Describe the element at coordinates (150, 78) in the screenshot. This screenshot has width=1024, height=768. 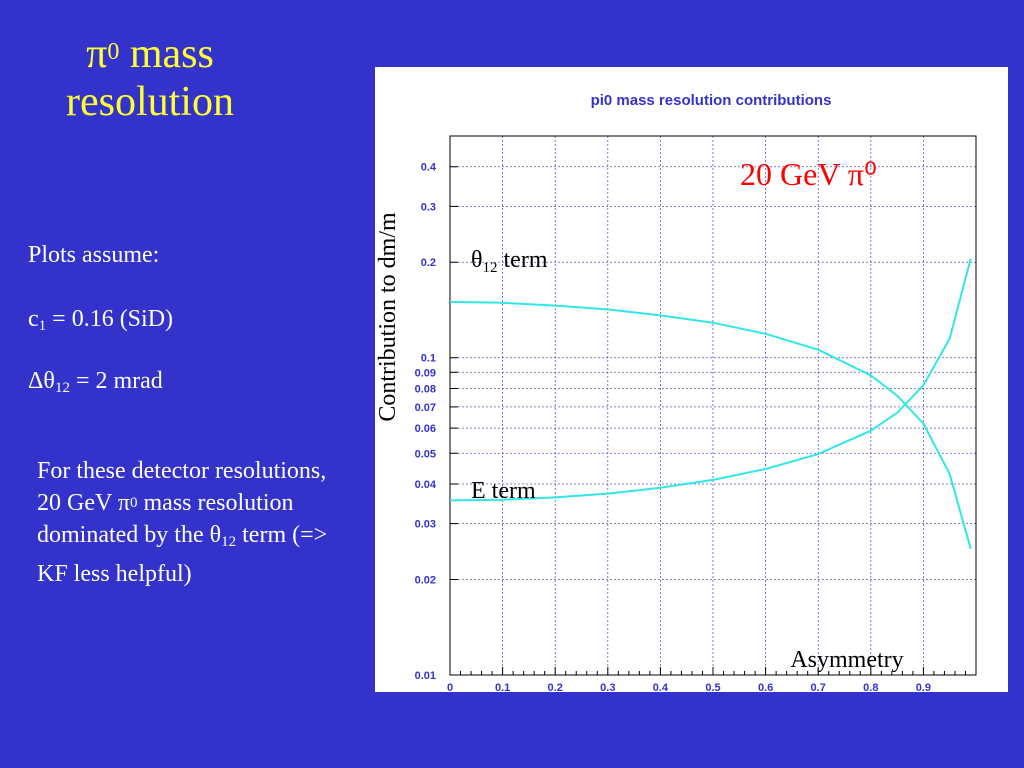
I see `slide-title: π0 mass resolution` at that location.